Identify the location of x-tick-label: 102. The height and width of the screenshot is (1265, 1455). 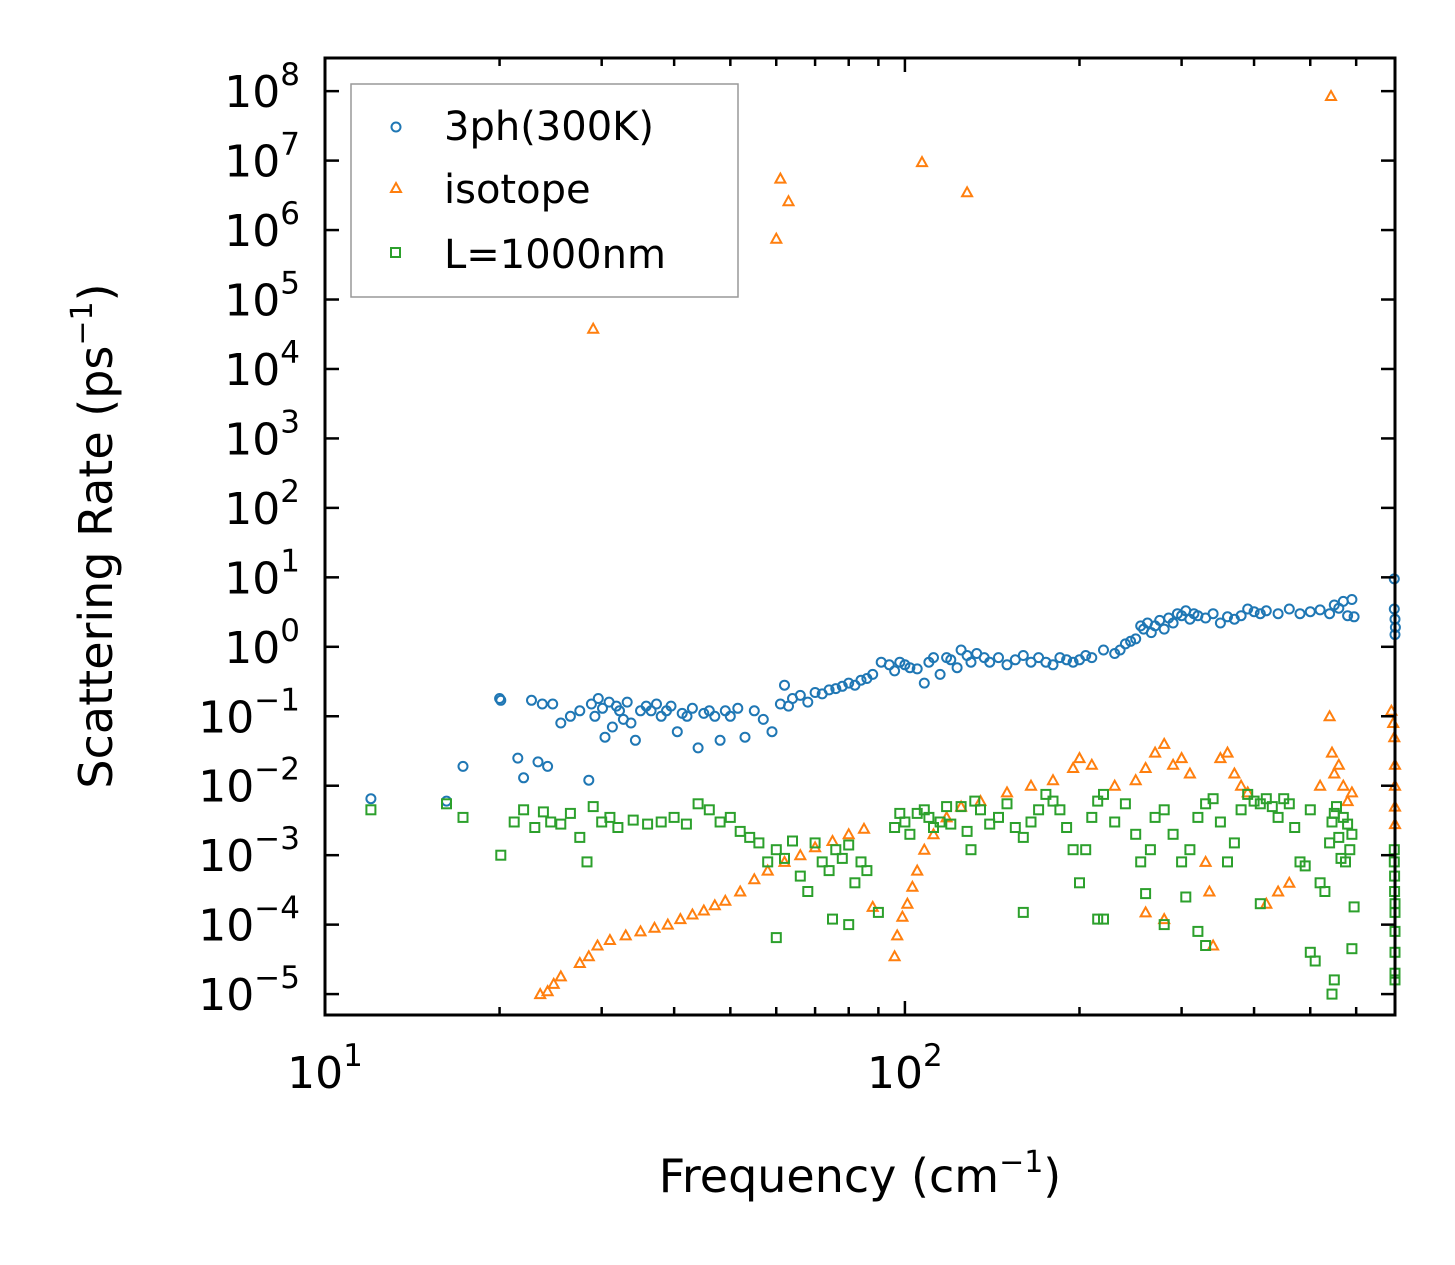
(905, 1068).